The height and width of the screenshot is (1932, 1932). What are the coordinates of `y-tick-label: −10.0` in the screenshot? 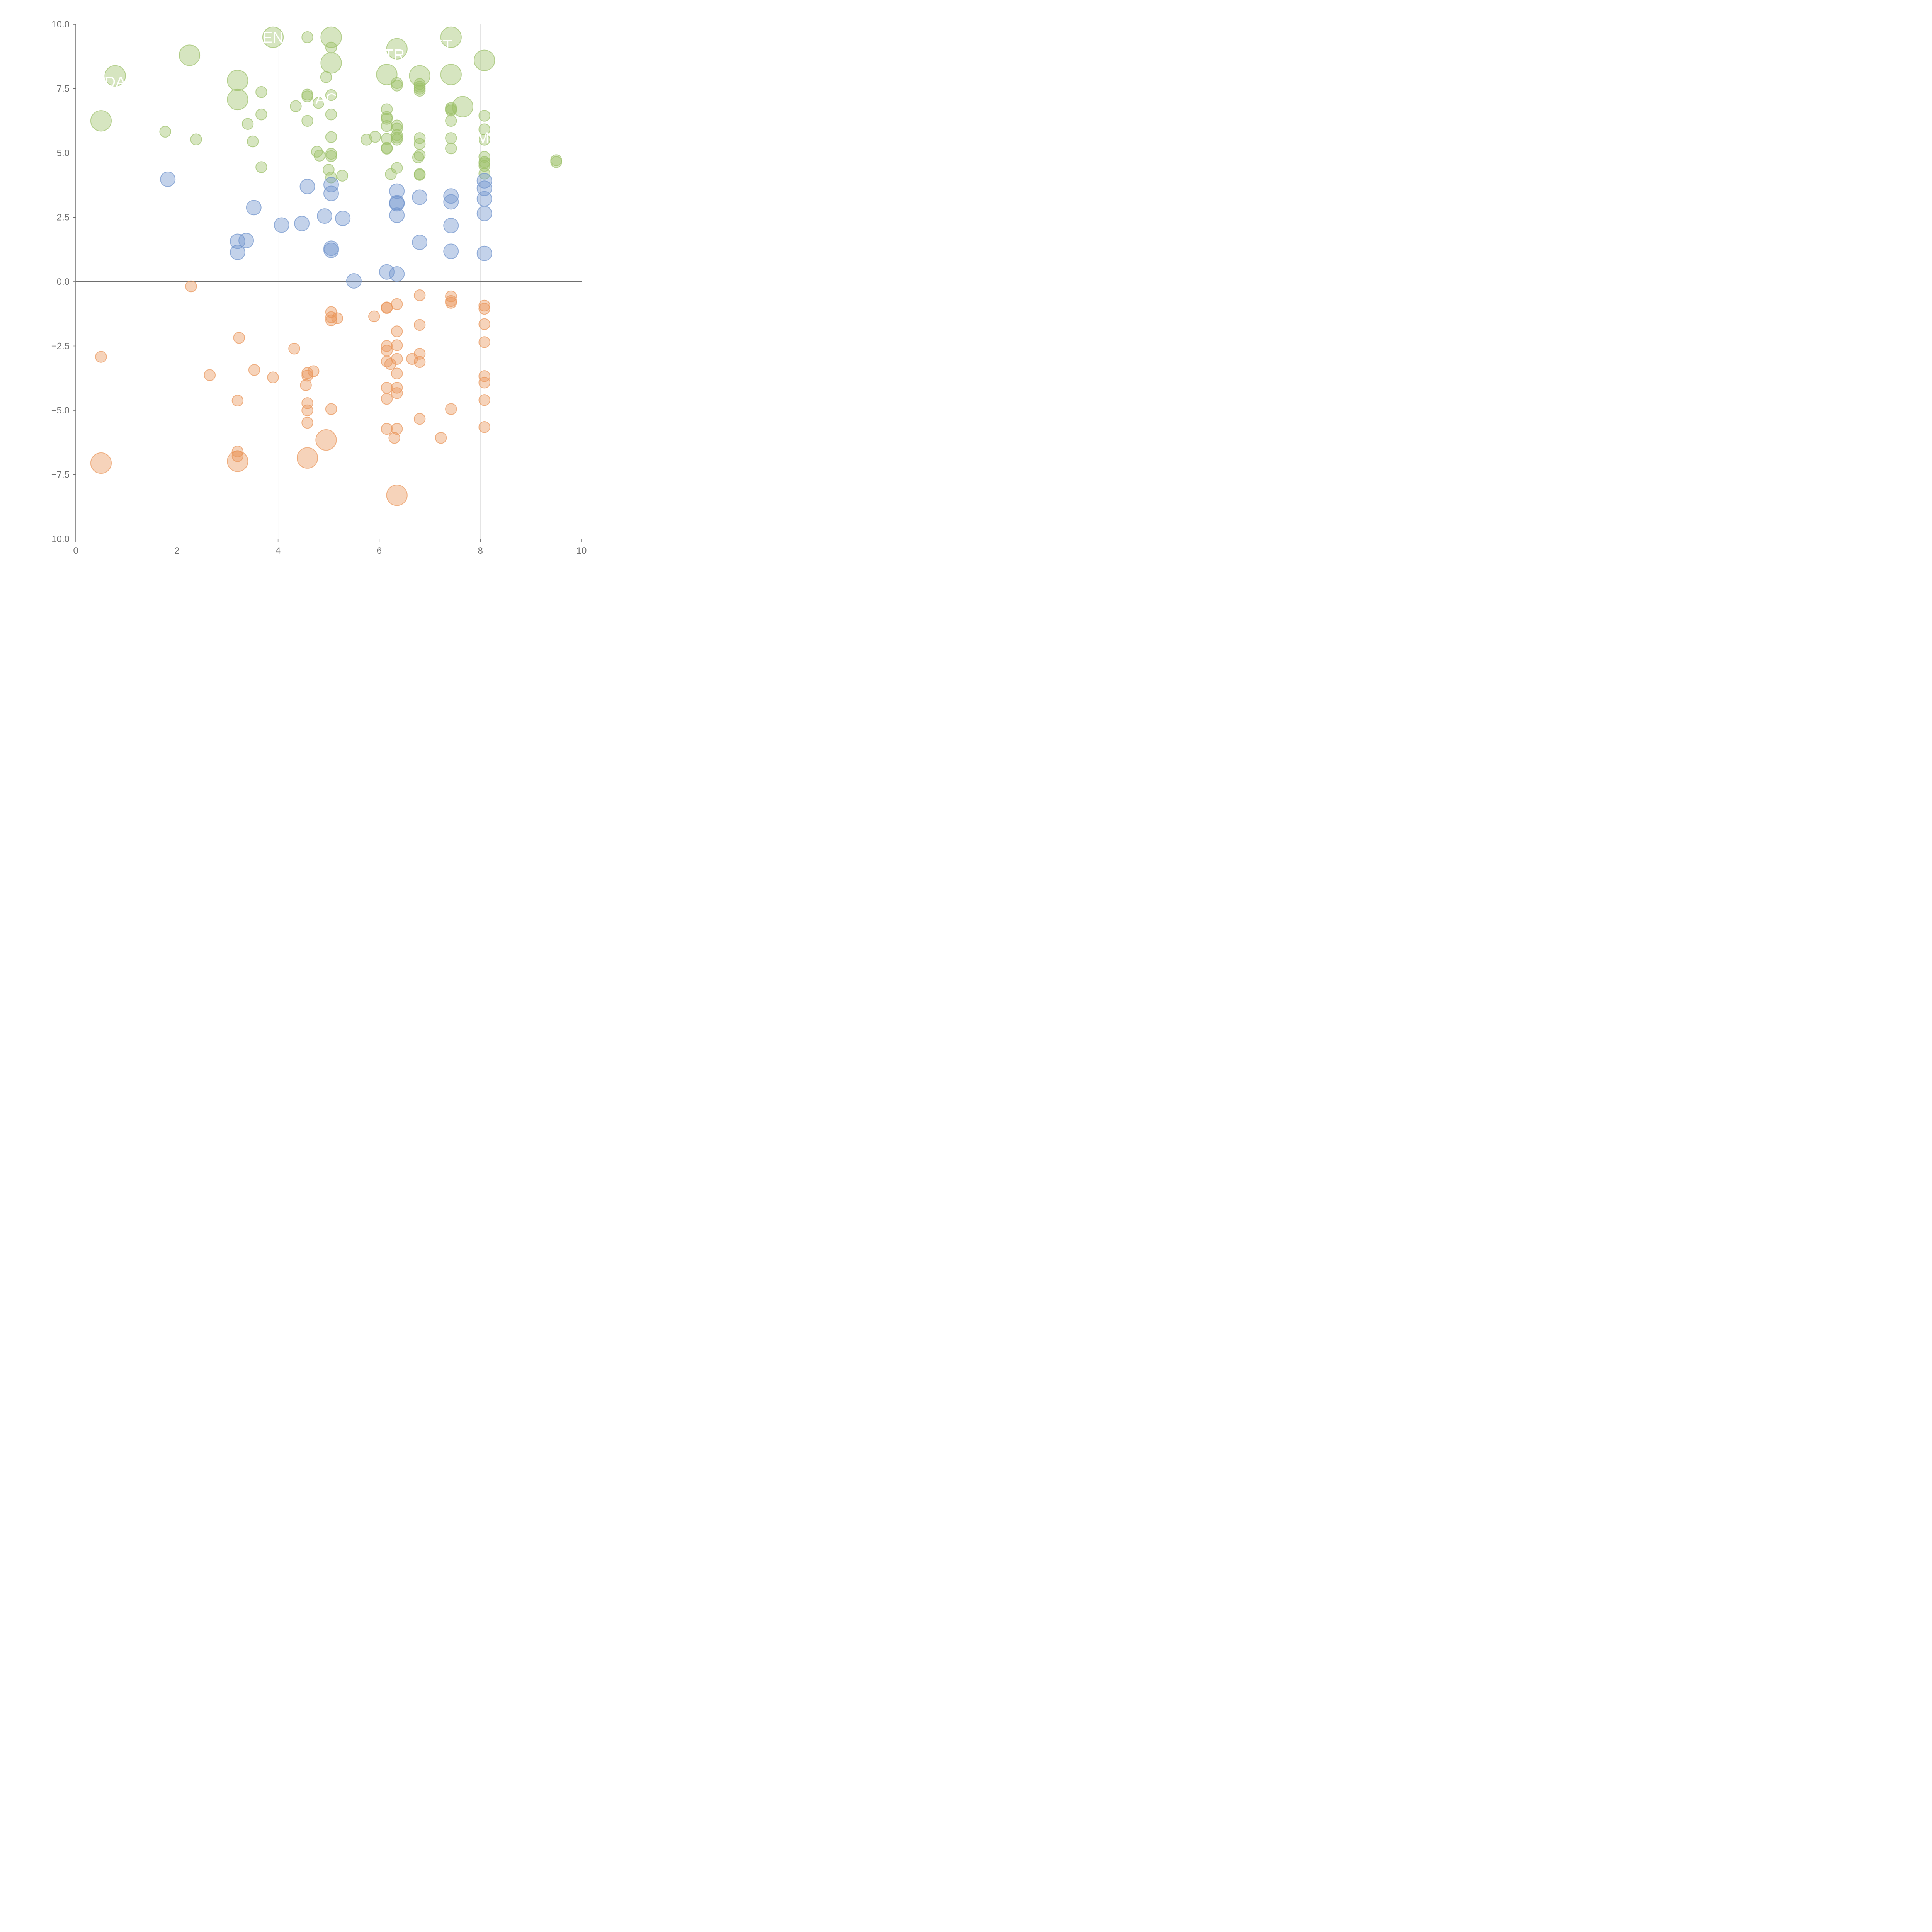 It's located at (58, 539).